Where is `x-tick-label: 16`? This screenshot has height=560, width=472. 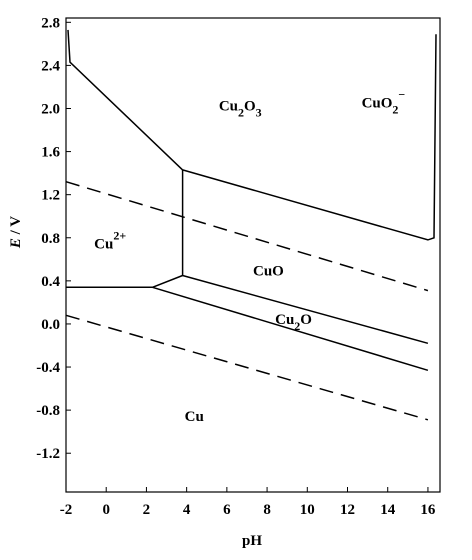 x-tick-label: 16 is located at coordinates (428, 510).